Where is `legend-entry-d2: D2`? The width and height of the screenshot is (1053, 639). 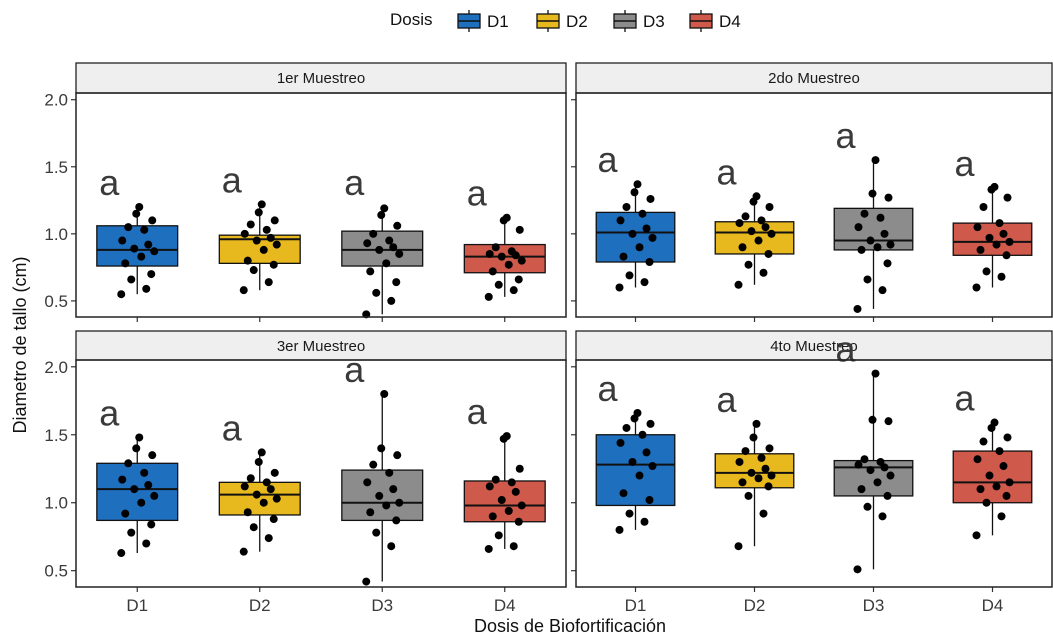 legend-entry-d2: D2 is located at coordinates (562, 21).